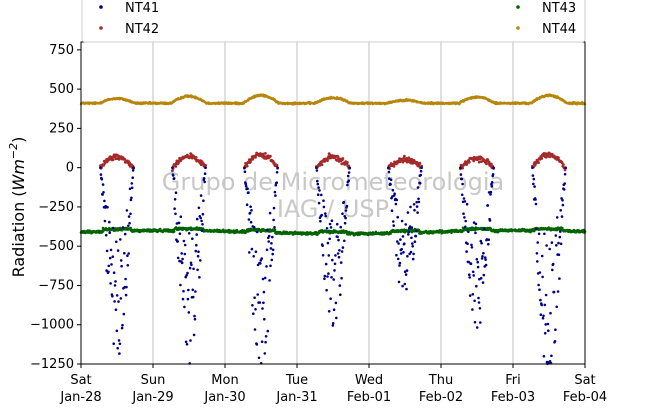  I want to click on series-nt43, so click(333, 231).